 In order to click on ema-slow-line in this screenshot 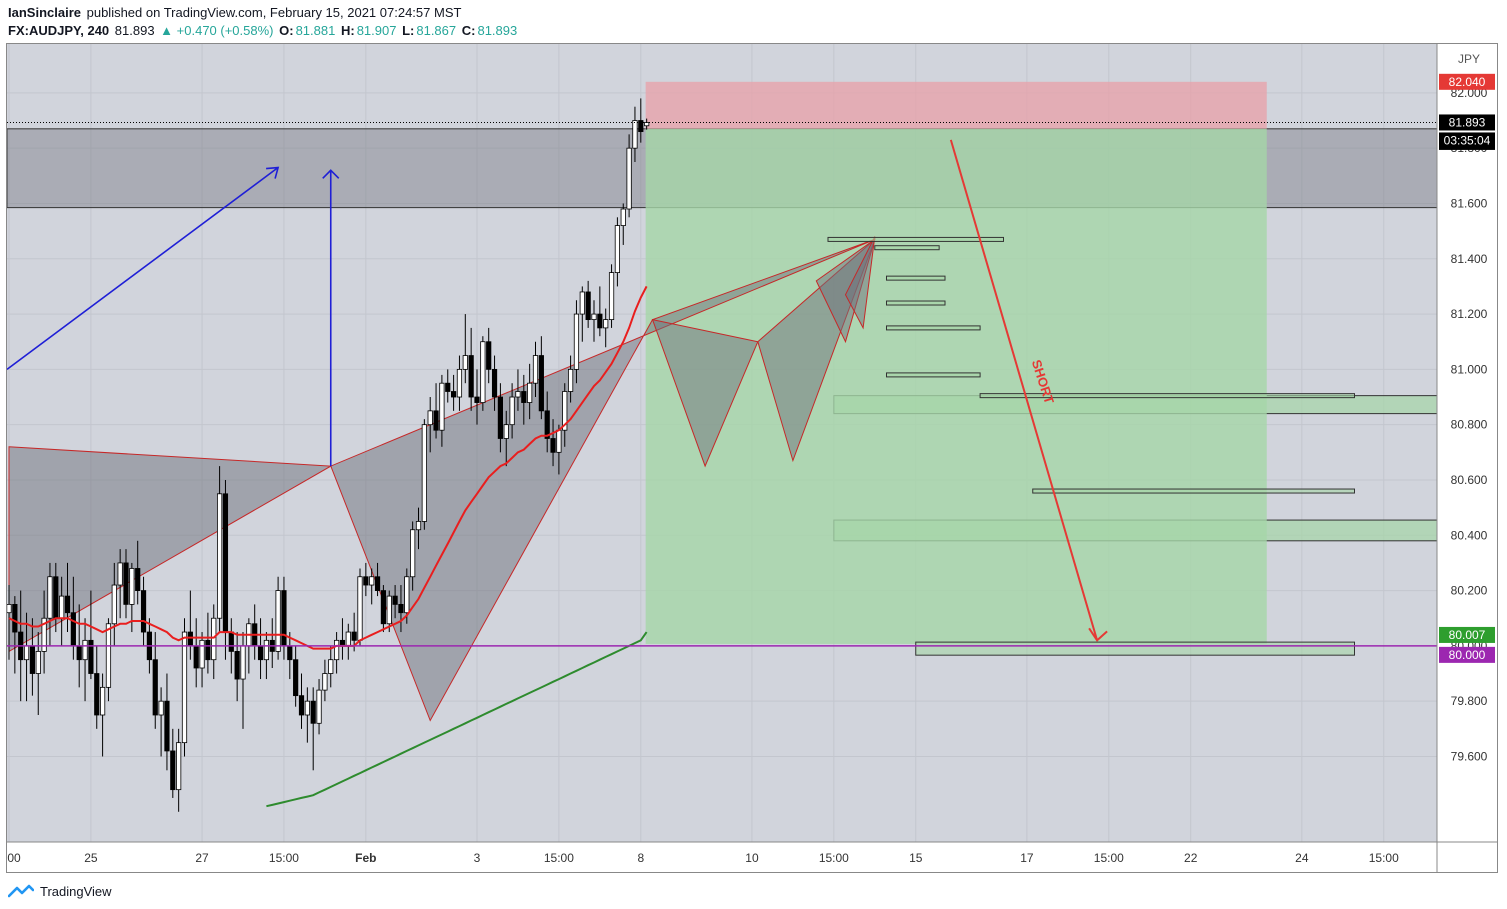, I will do `click(457, 719)`.